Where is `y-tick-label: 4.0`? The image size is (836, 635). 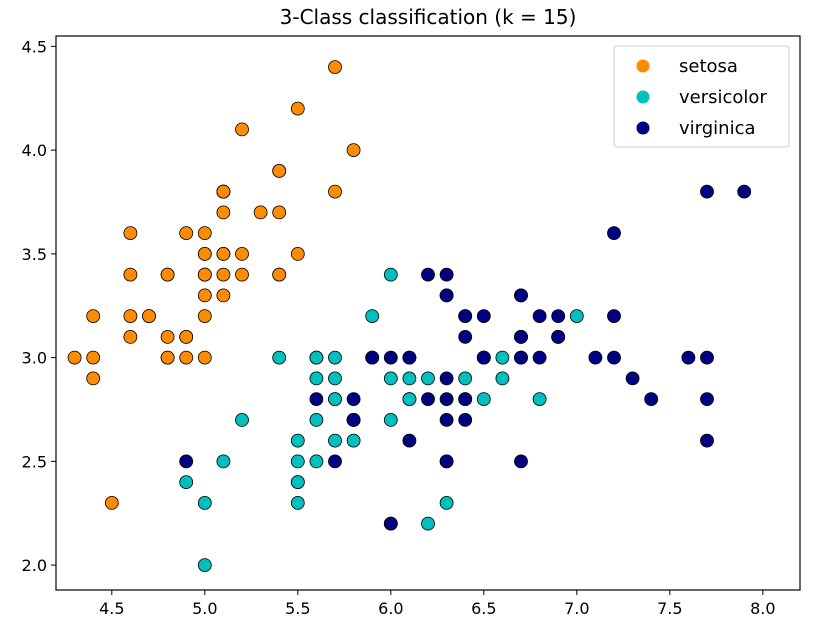 y-tick-label: 4.0 is located at coordinates (34, 150).